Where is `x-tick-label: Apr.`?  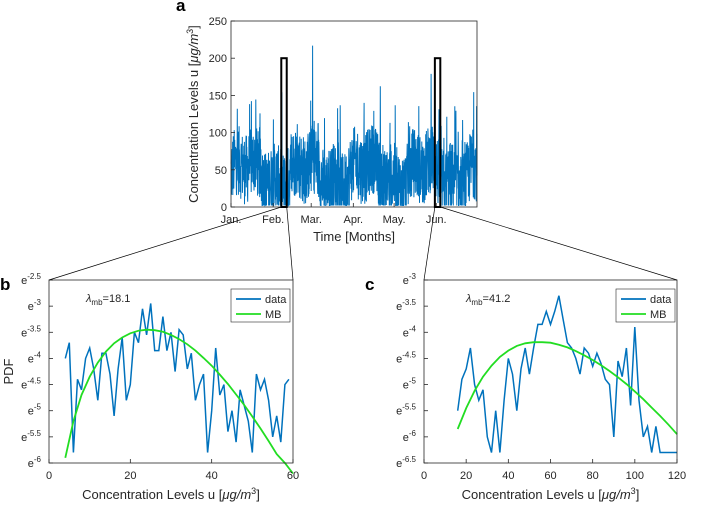 x-tick-label: Apr. is located at coordinates (354, 220).